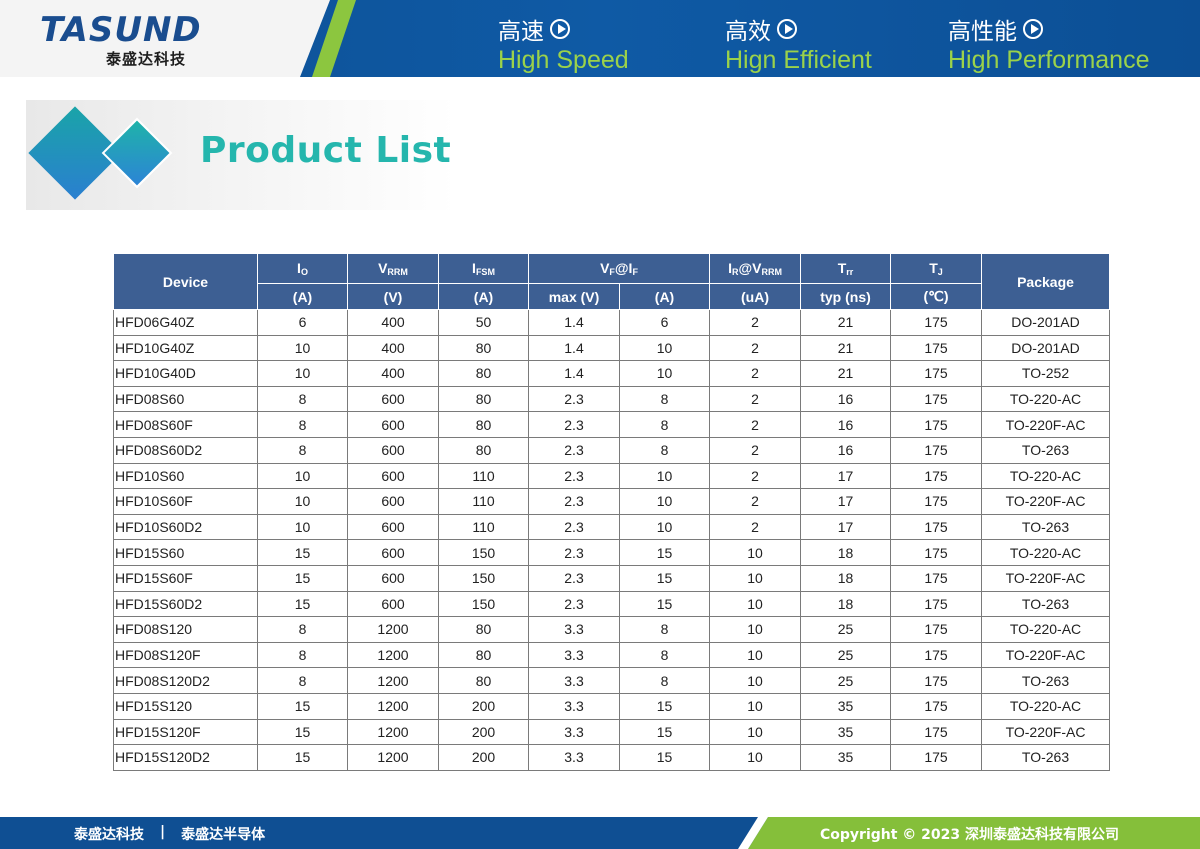  I want to click on title-section: Product List, so click(246, 155).